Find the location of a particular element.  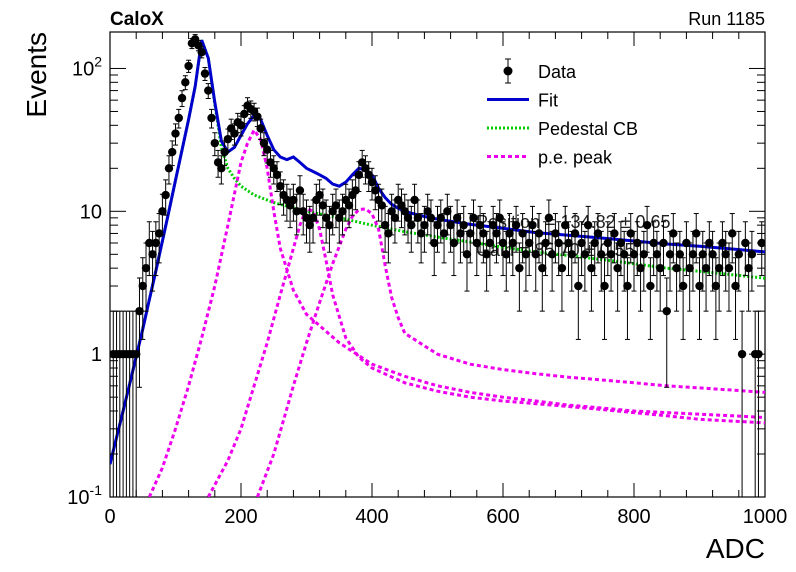

y-tick-label: 102 is located at coordinates (87, 66).